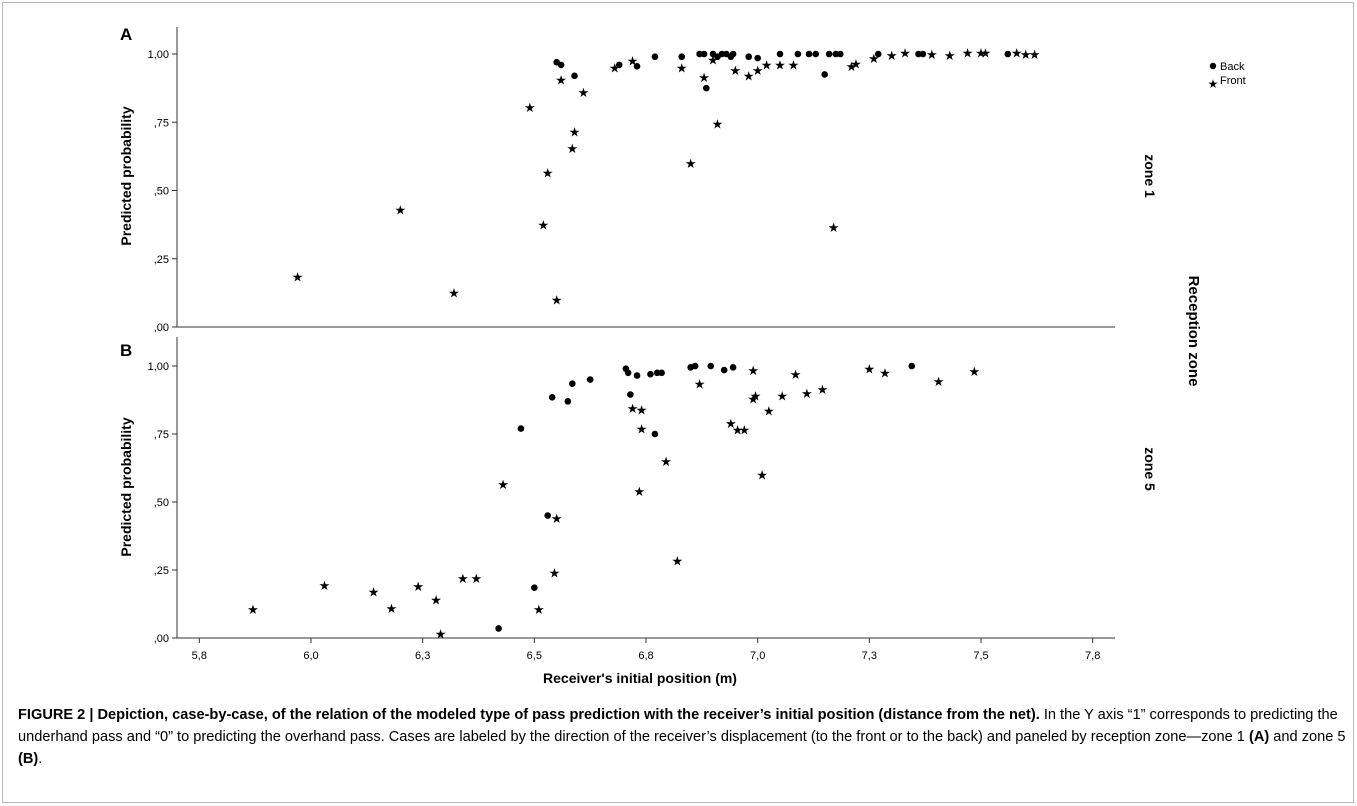 Image resolution: width=1357 pixels, height=806 pixels. Describe the element at coordinates (1232, 67) in the screenshot. I see `legend-back-label: Back` at that location.